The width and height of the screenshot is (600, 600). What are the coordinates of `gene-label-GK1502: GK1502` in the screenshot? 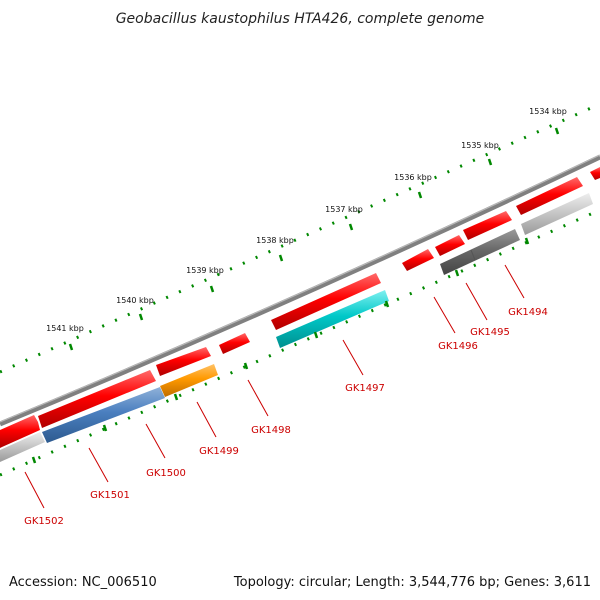 It's located at (44, 521).